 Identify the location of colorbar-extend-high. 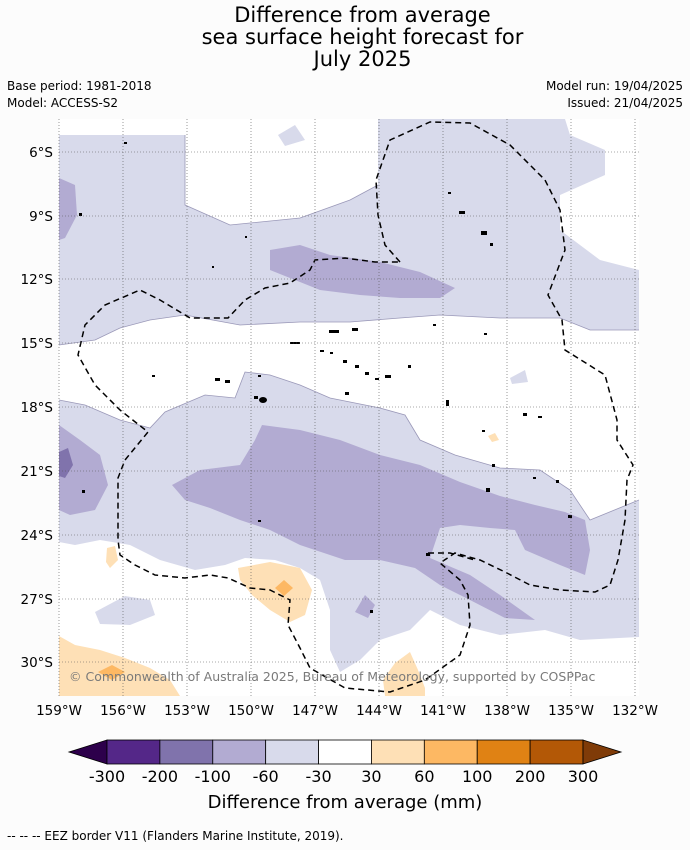
(602, 752).